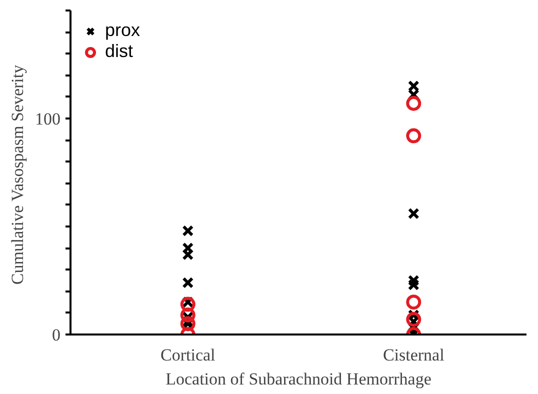  What do you see at coordinates (413, 355) in the screenshot?
I see `x-tick-label: Cisternal` at bounding box center [413, 355].